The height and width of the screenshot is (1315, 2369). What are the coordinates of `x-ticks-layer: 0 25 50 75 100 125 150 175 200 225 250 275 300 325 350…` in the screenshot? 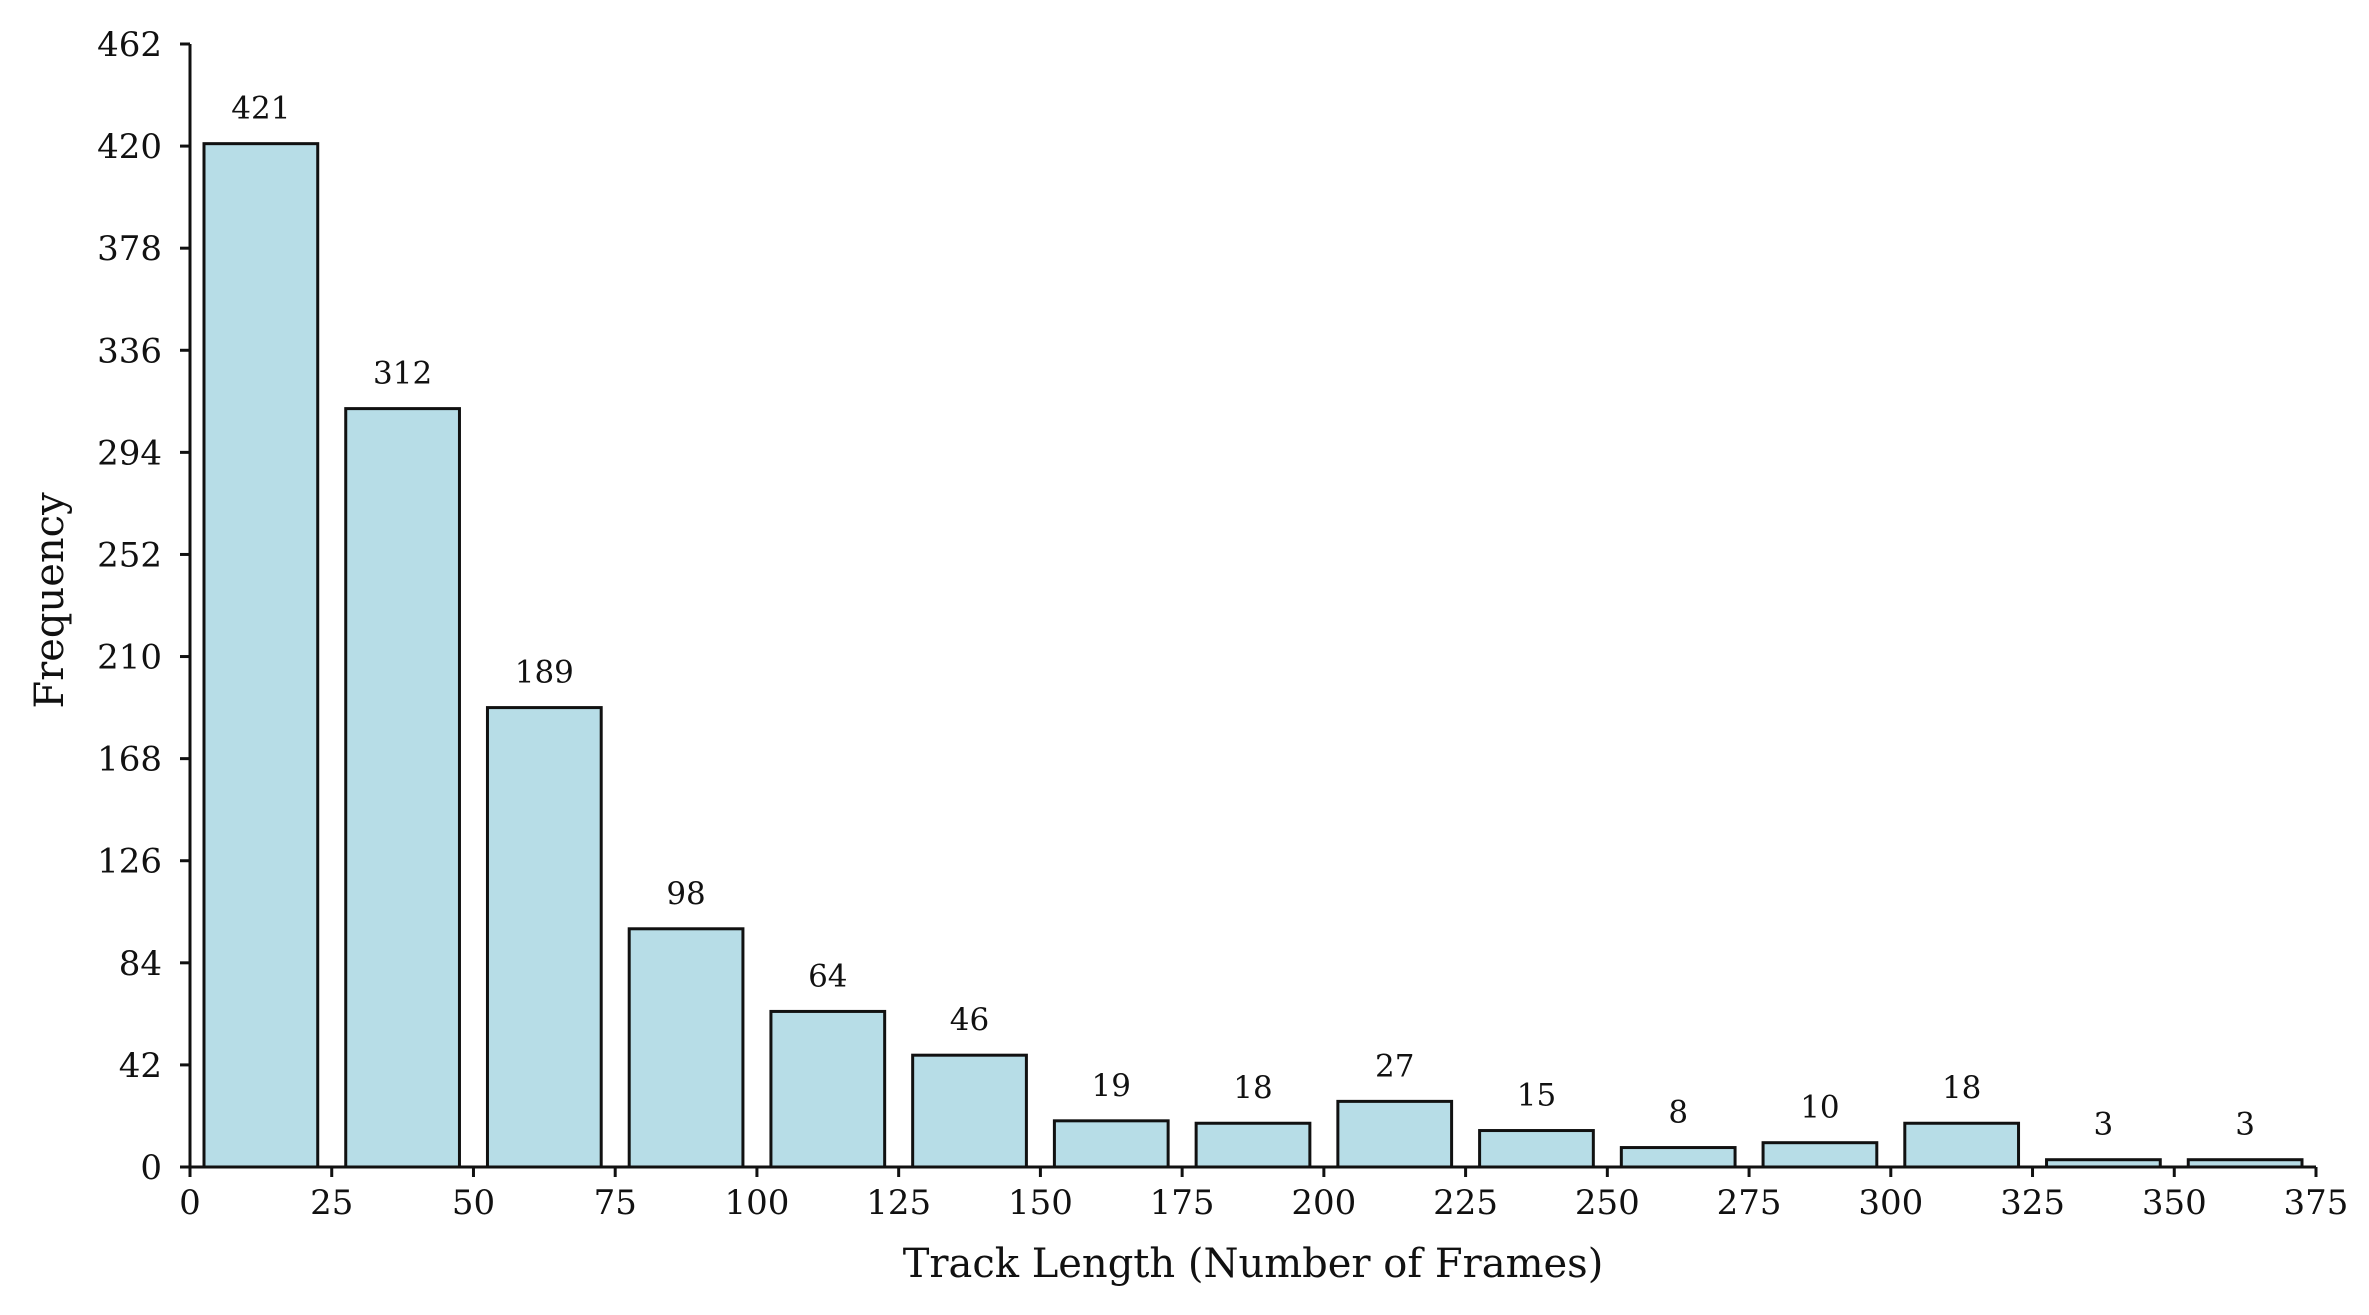 It's located at (1263, 1195).